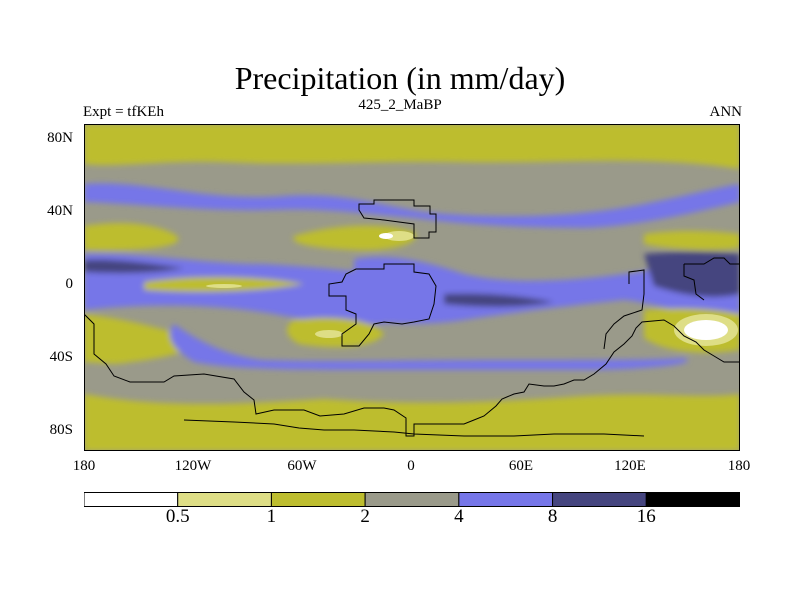 The width and height of the screenshot is (800, 600). What do you see at coordinates (400, 105) in the screenshot?
I see `age-label: 425_2_MaBP` at bounding box center [400, 105].